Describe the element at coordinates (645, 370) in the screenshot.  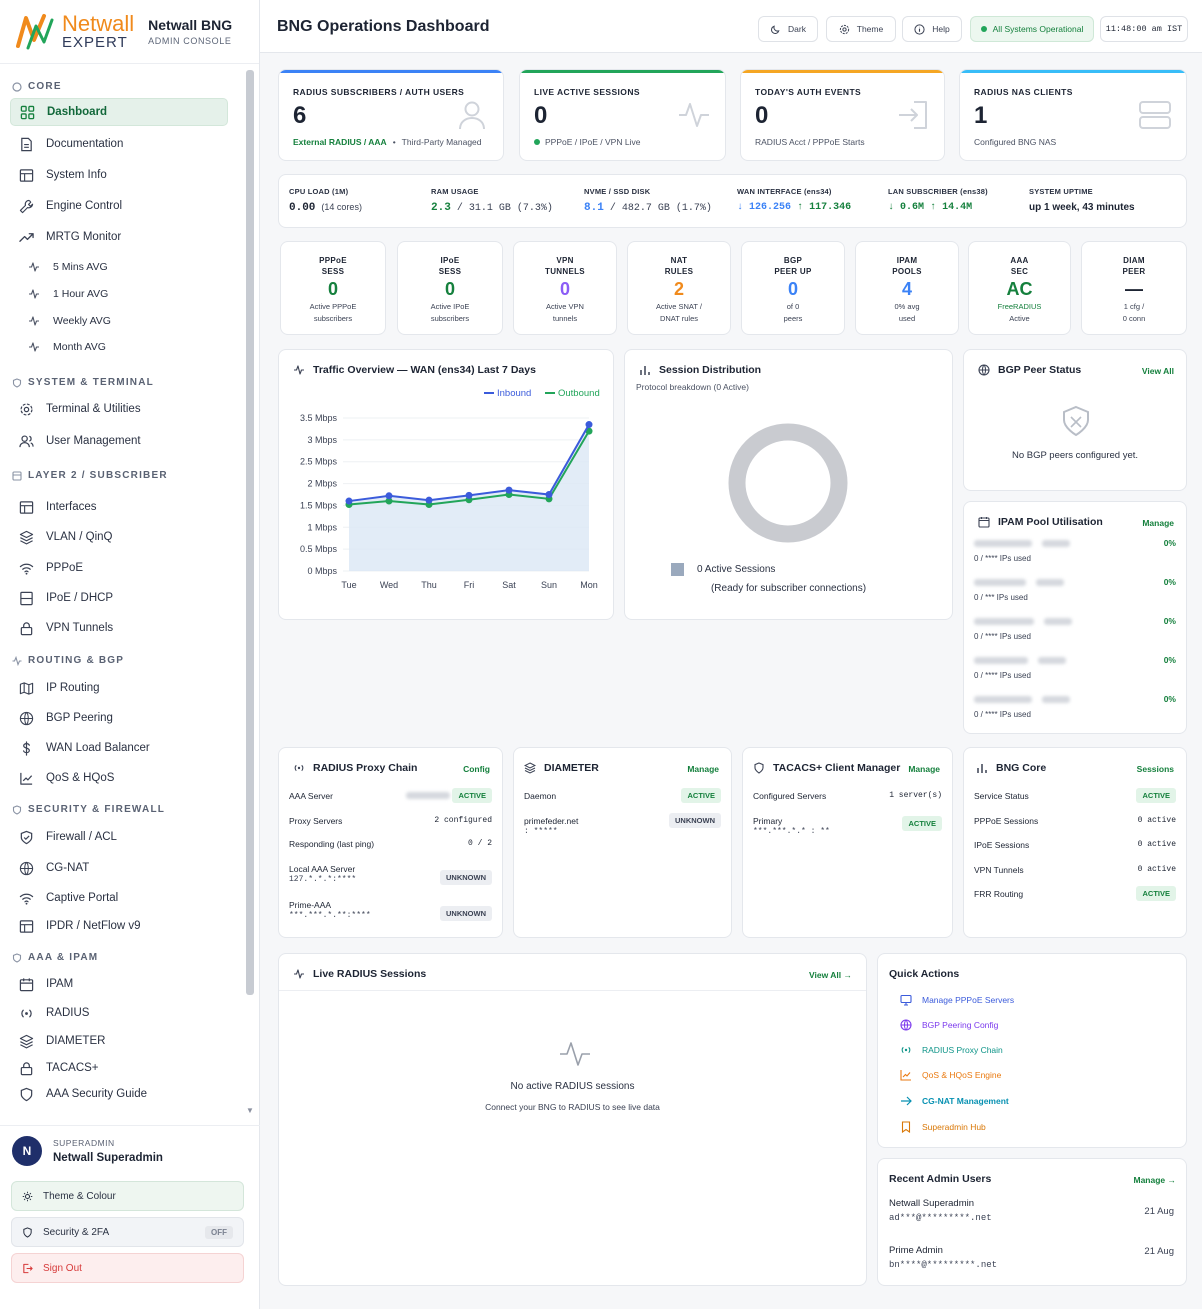
I see `bar-chart-icon` at that location.